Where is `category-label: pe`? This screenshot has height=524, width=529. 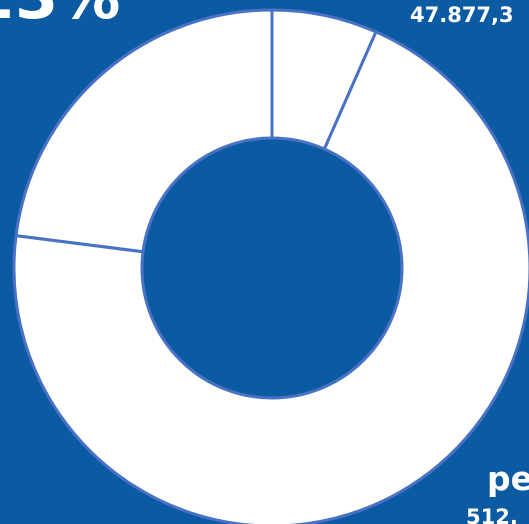 category-label: pe is located at coordinates (508, 478).